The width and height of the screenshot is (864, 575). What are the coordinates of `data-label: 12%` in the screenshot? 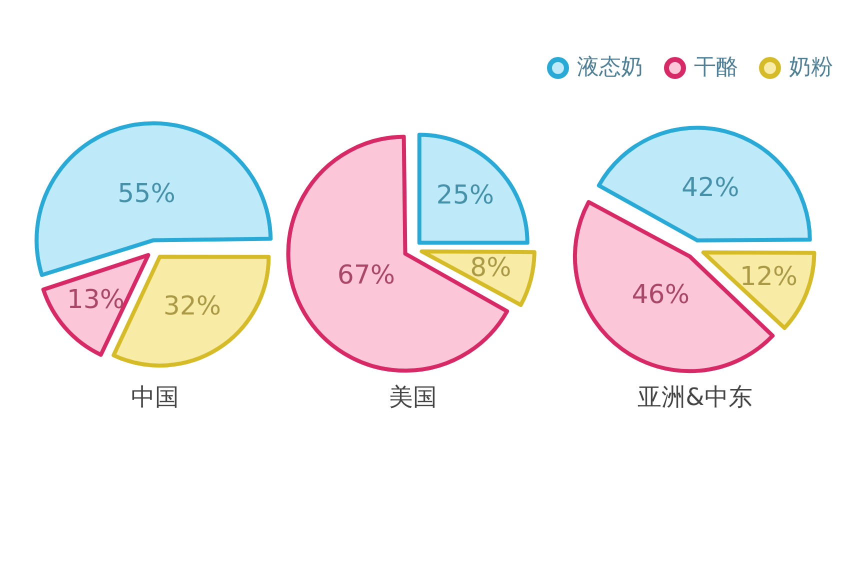 It's located at (769, 277).